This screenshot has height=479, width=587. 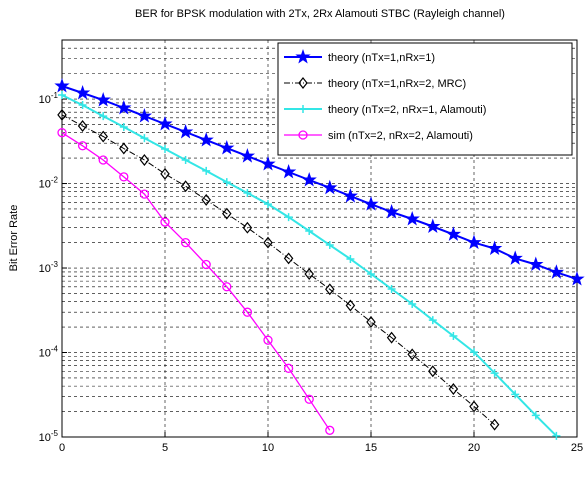 What do you see at coordinates (577, 448) in the screenshot?
I see `x-tick-label: 25` at bounding box center [577, 448].